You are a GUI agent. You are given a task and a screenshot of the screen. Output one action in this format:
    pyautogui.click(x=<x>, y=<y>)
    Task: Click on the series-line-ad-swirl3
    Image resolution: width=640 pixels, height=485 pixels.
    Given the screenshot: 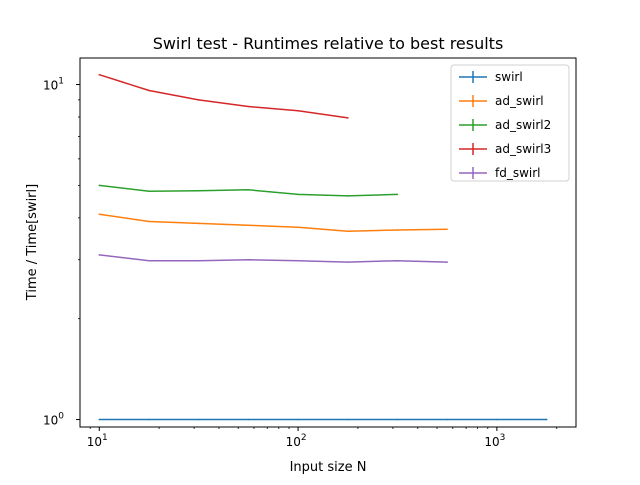 What is the action you would take?
    pyautogui.click(x=224, y=96)
    